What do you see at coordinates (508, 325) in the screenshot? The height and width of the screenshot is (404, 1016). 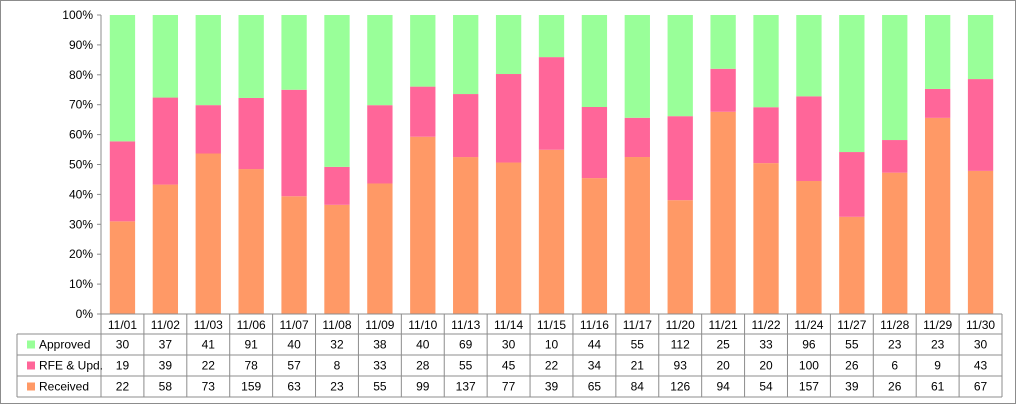 I see `x-tick-label: 11/14` at bounding box center [508, 325].